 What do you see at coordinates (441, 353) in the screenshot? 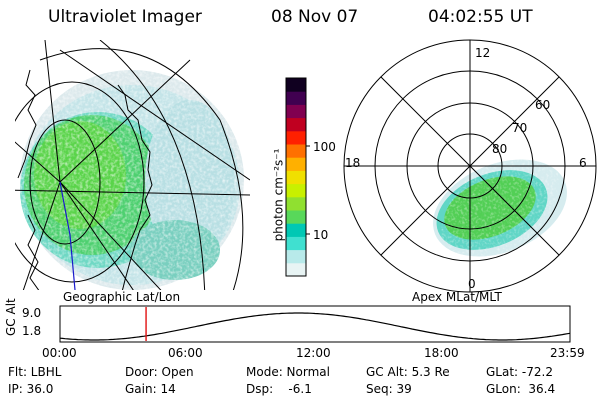
I see `time-tick-1800: 18:00` at bounding box center [441, 353].